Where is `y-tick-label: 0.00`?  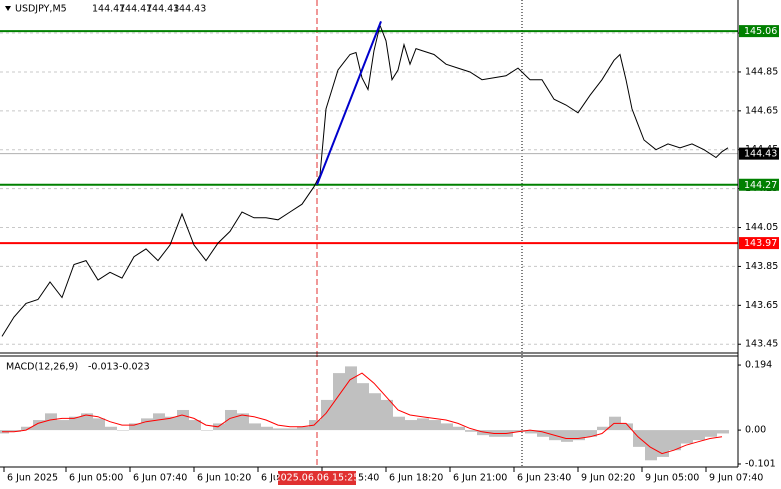
y-tick-label: 0.00 is located at coordinates (755, 430).